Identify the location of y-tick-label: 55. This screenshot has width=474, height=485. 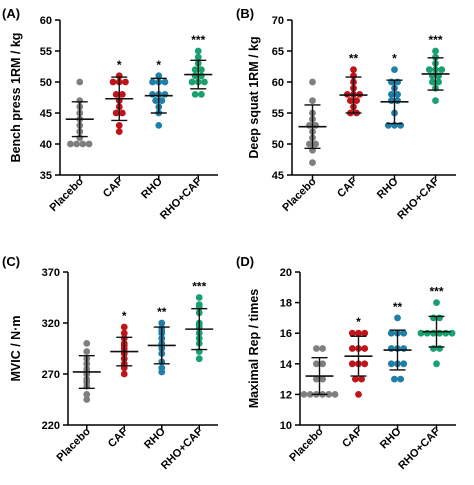
(278, 114).